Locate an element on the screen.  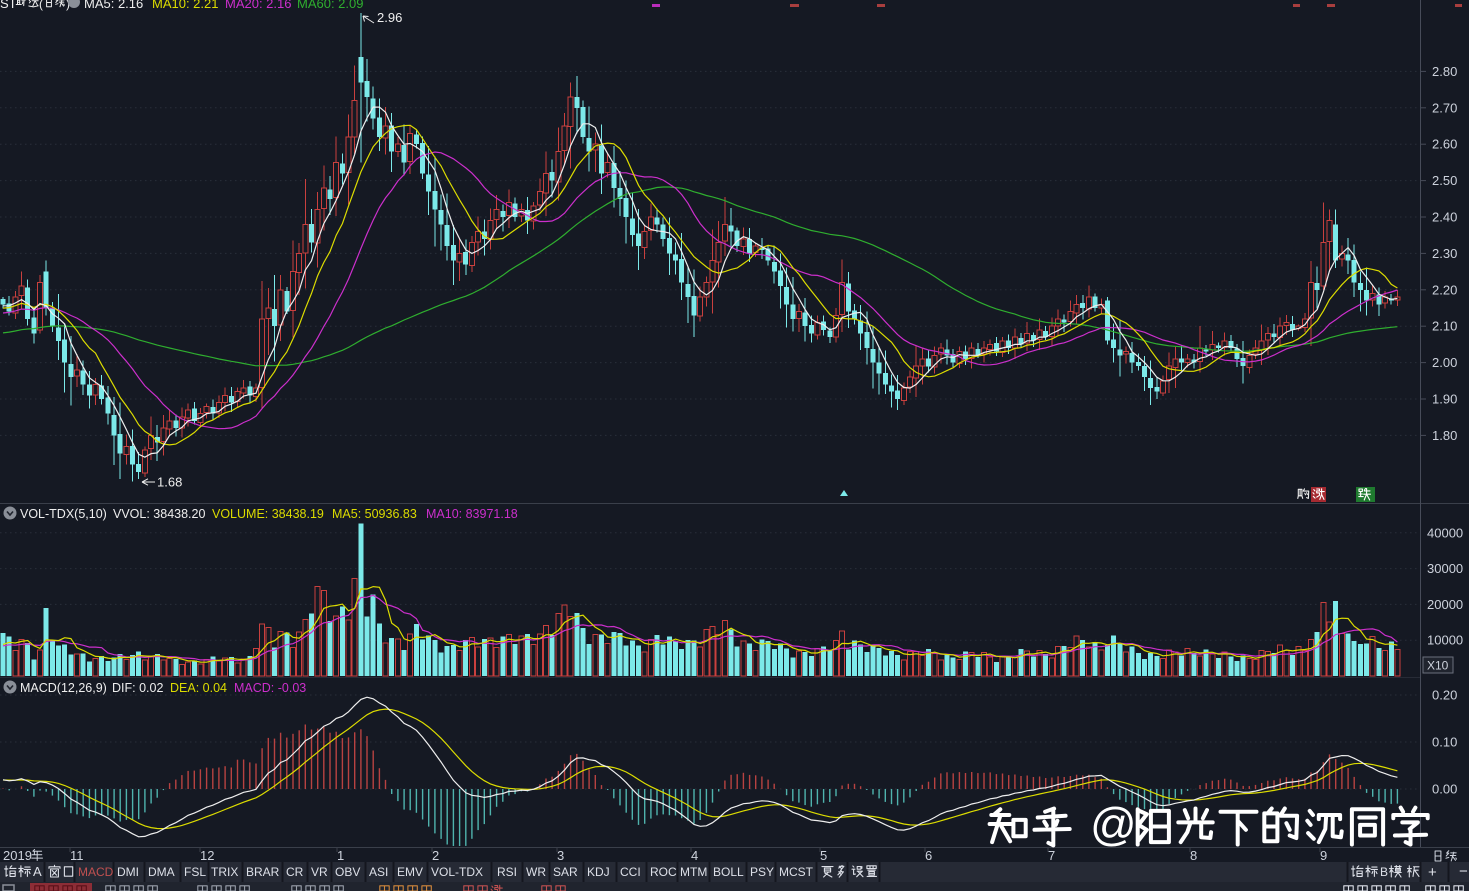
svg-text: 1.68 is located at coordinates (169, 481).